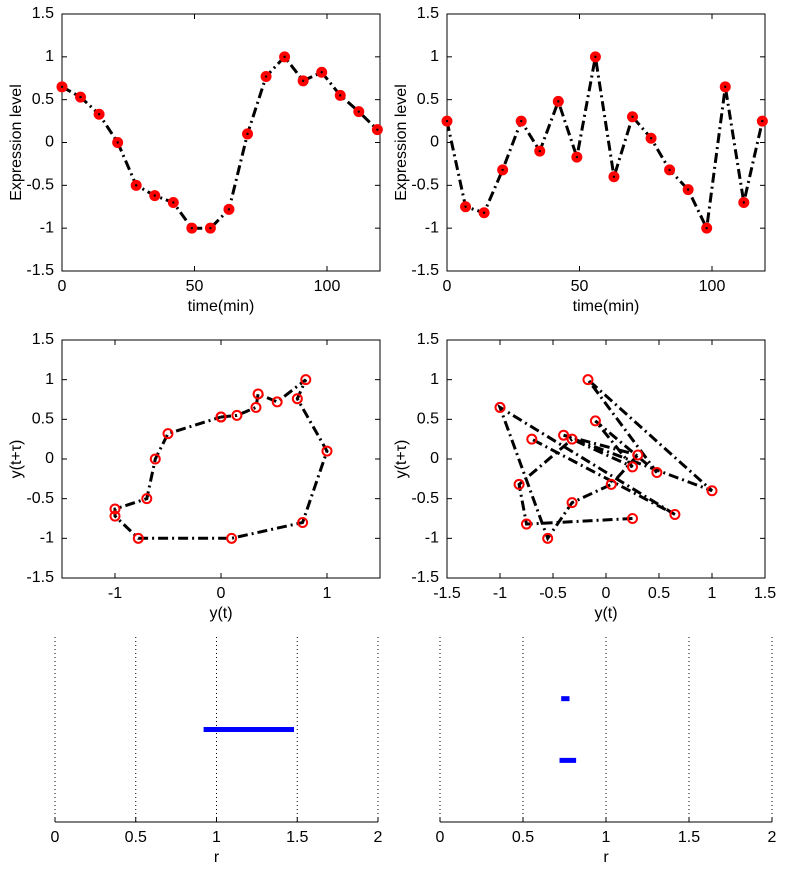  What do you see at coordinates (580, 286) in the screenshot?
I see `x-tick-label: 50` at bounding box center [580, 286].